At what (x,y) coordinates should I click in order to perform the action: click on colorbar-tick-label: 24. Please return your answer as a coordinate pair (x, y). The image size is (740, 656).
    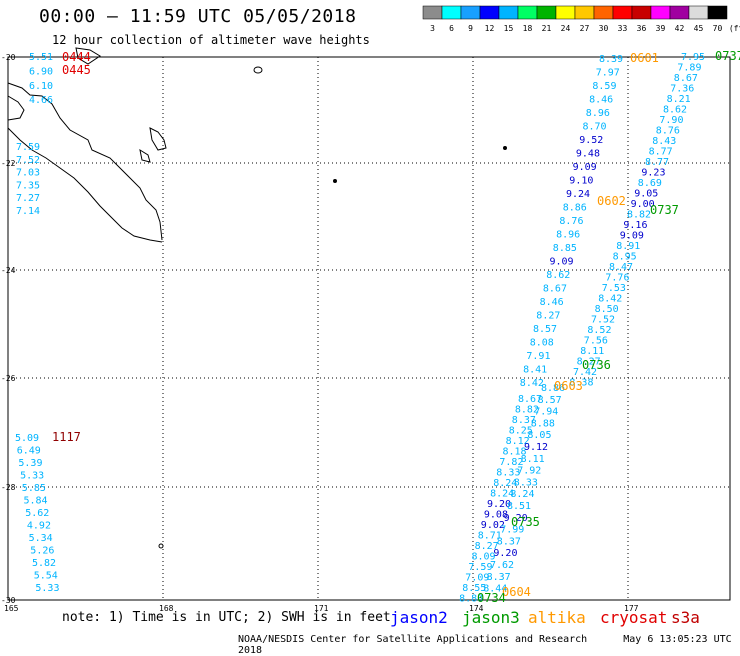
    Looking at the image, I should click on (566, 28).